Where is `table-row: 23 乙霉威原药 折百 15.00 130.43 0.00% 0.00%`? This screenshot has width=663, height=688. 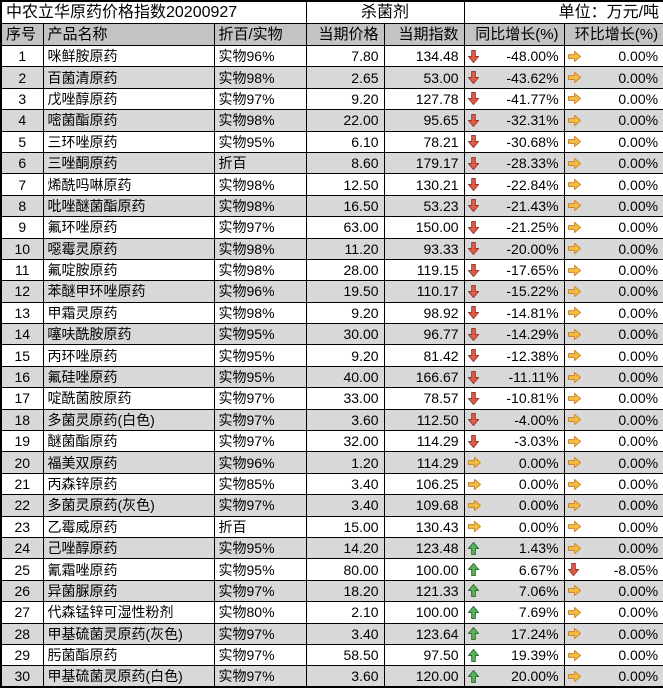
table-row: 23 乙霉威原药 折百 15.00 130.43 0.00% 0.00% is located at coordinates (331, 526).